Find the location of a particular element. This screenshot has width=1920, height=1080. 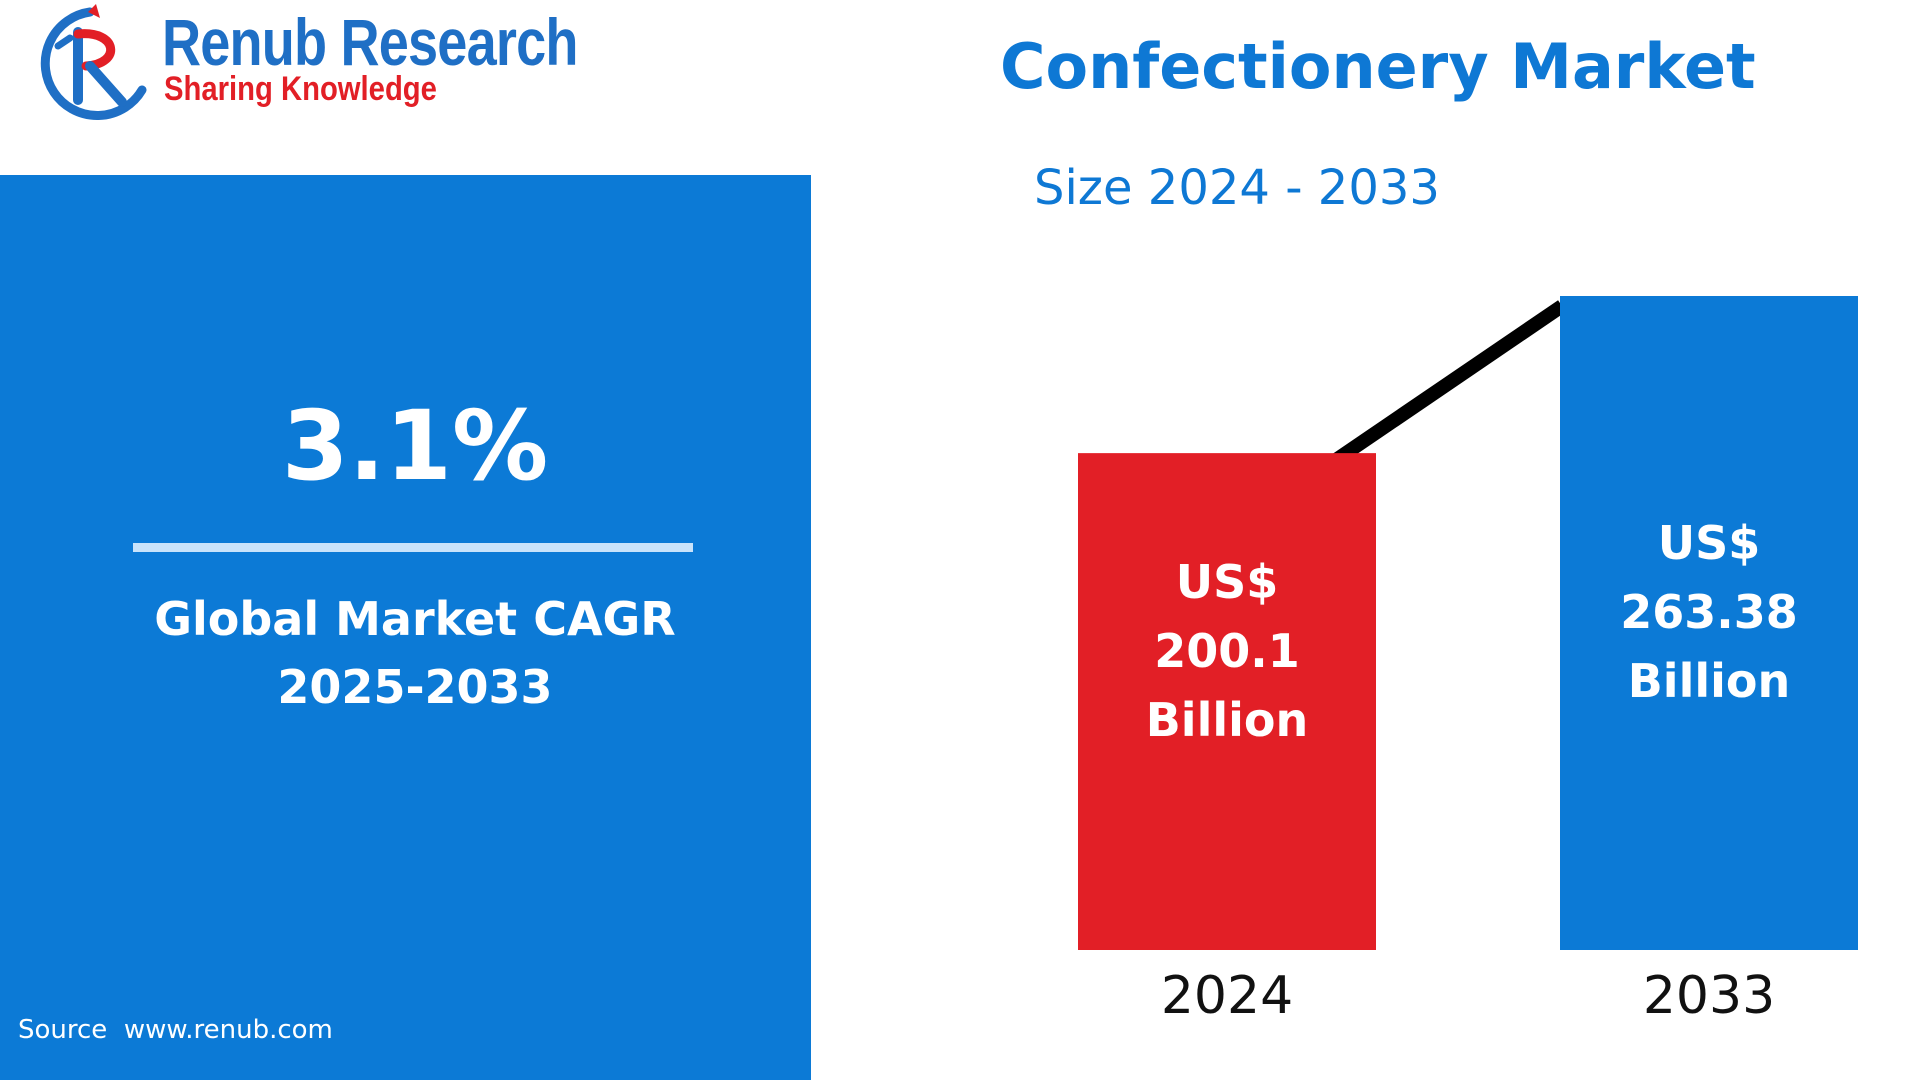

bar-data-label: 263.38 is located at coordinates (1709, 612).